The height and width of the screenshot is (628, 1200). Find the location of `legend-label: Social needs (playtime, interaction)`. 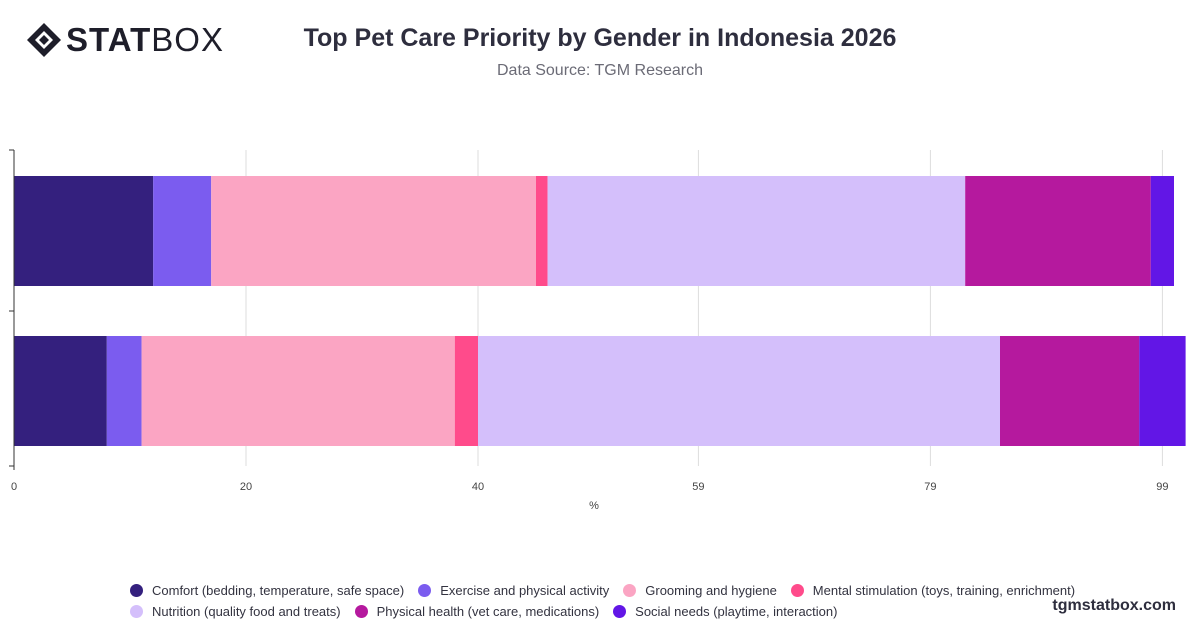

legend-label: Social needs (playtime, interaction) is located at coordinates (736, 611).